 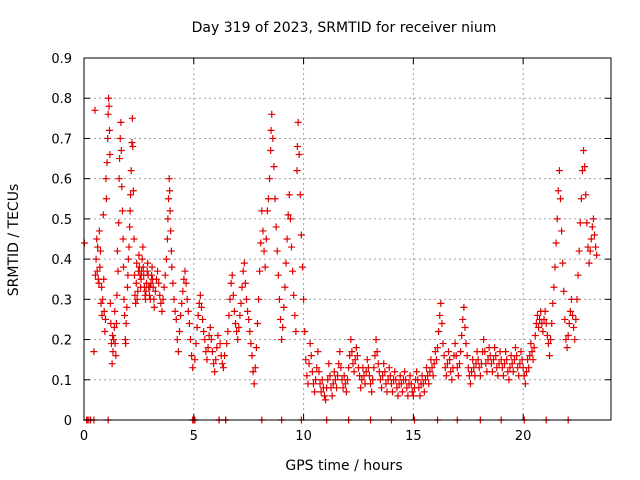 What do you see at coordinates (61, 59) in the screenshot?
I see `y-tick-label: 0.9` at bounding box center [61, 59].